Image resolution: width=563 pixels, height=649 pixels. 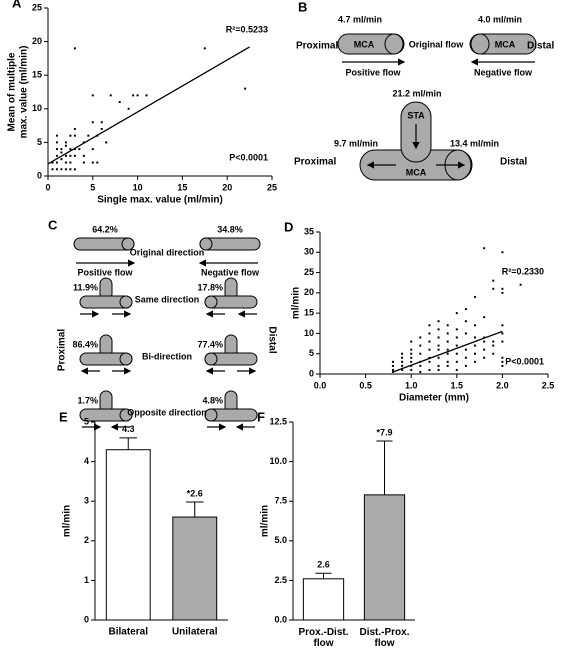 What do you see at coordinates (457, 385) in the screenshot?
I see `x-tick-label: 1.5` at bounding box center [457, 385].